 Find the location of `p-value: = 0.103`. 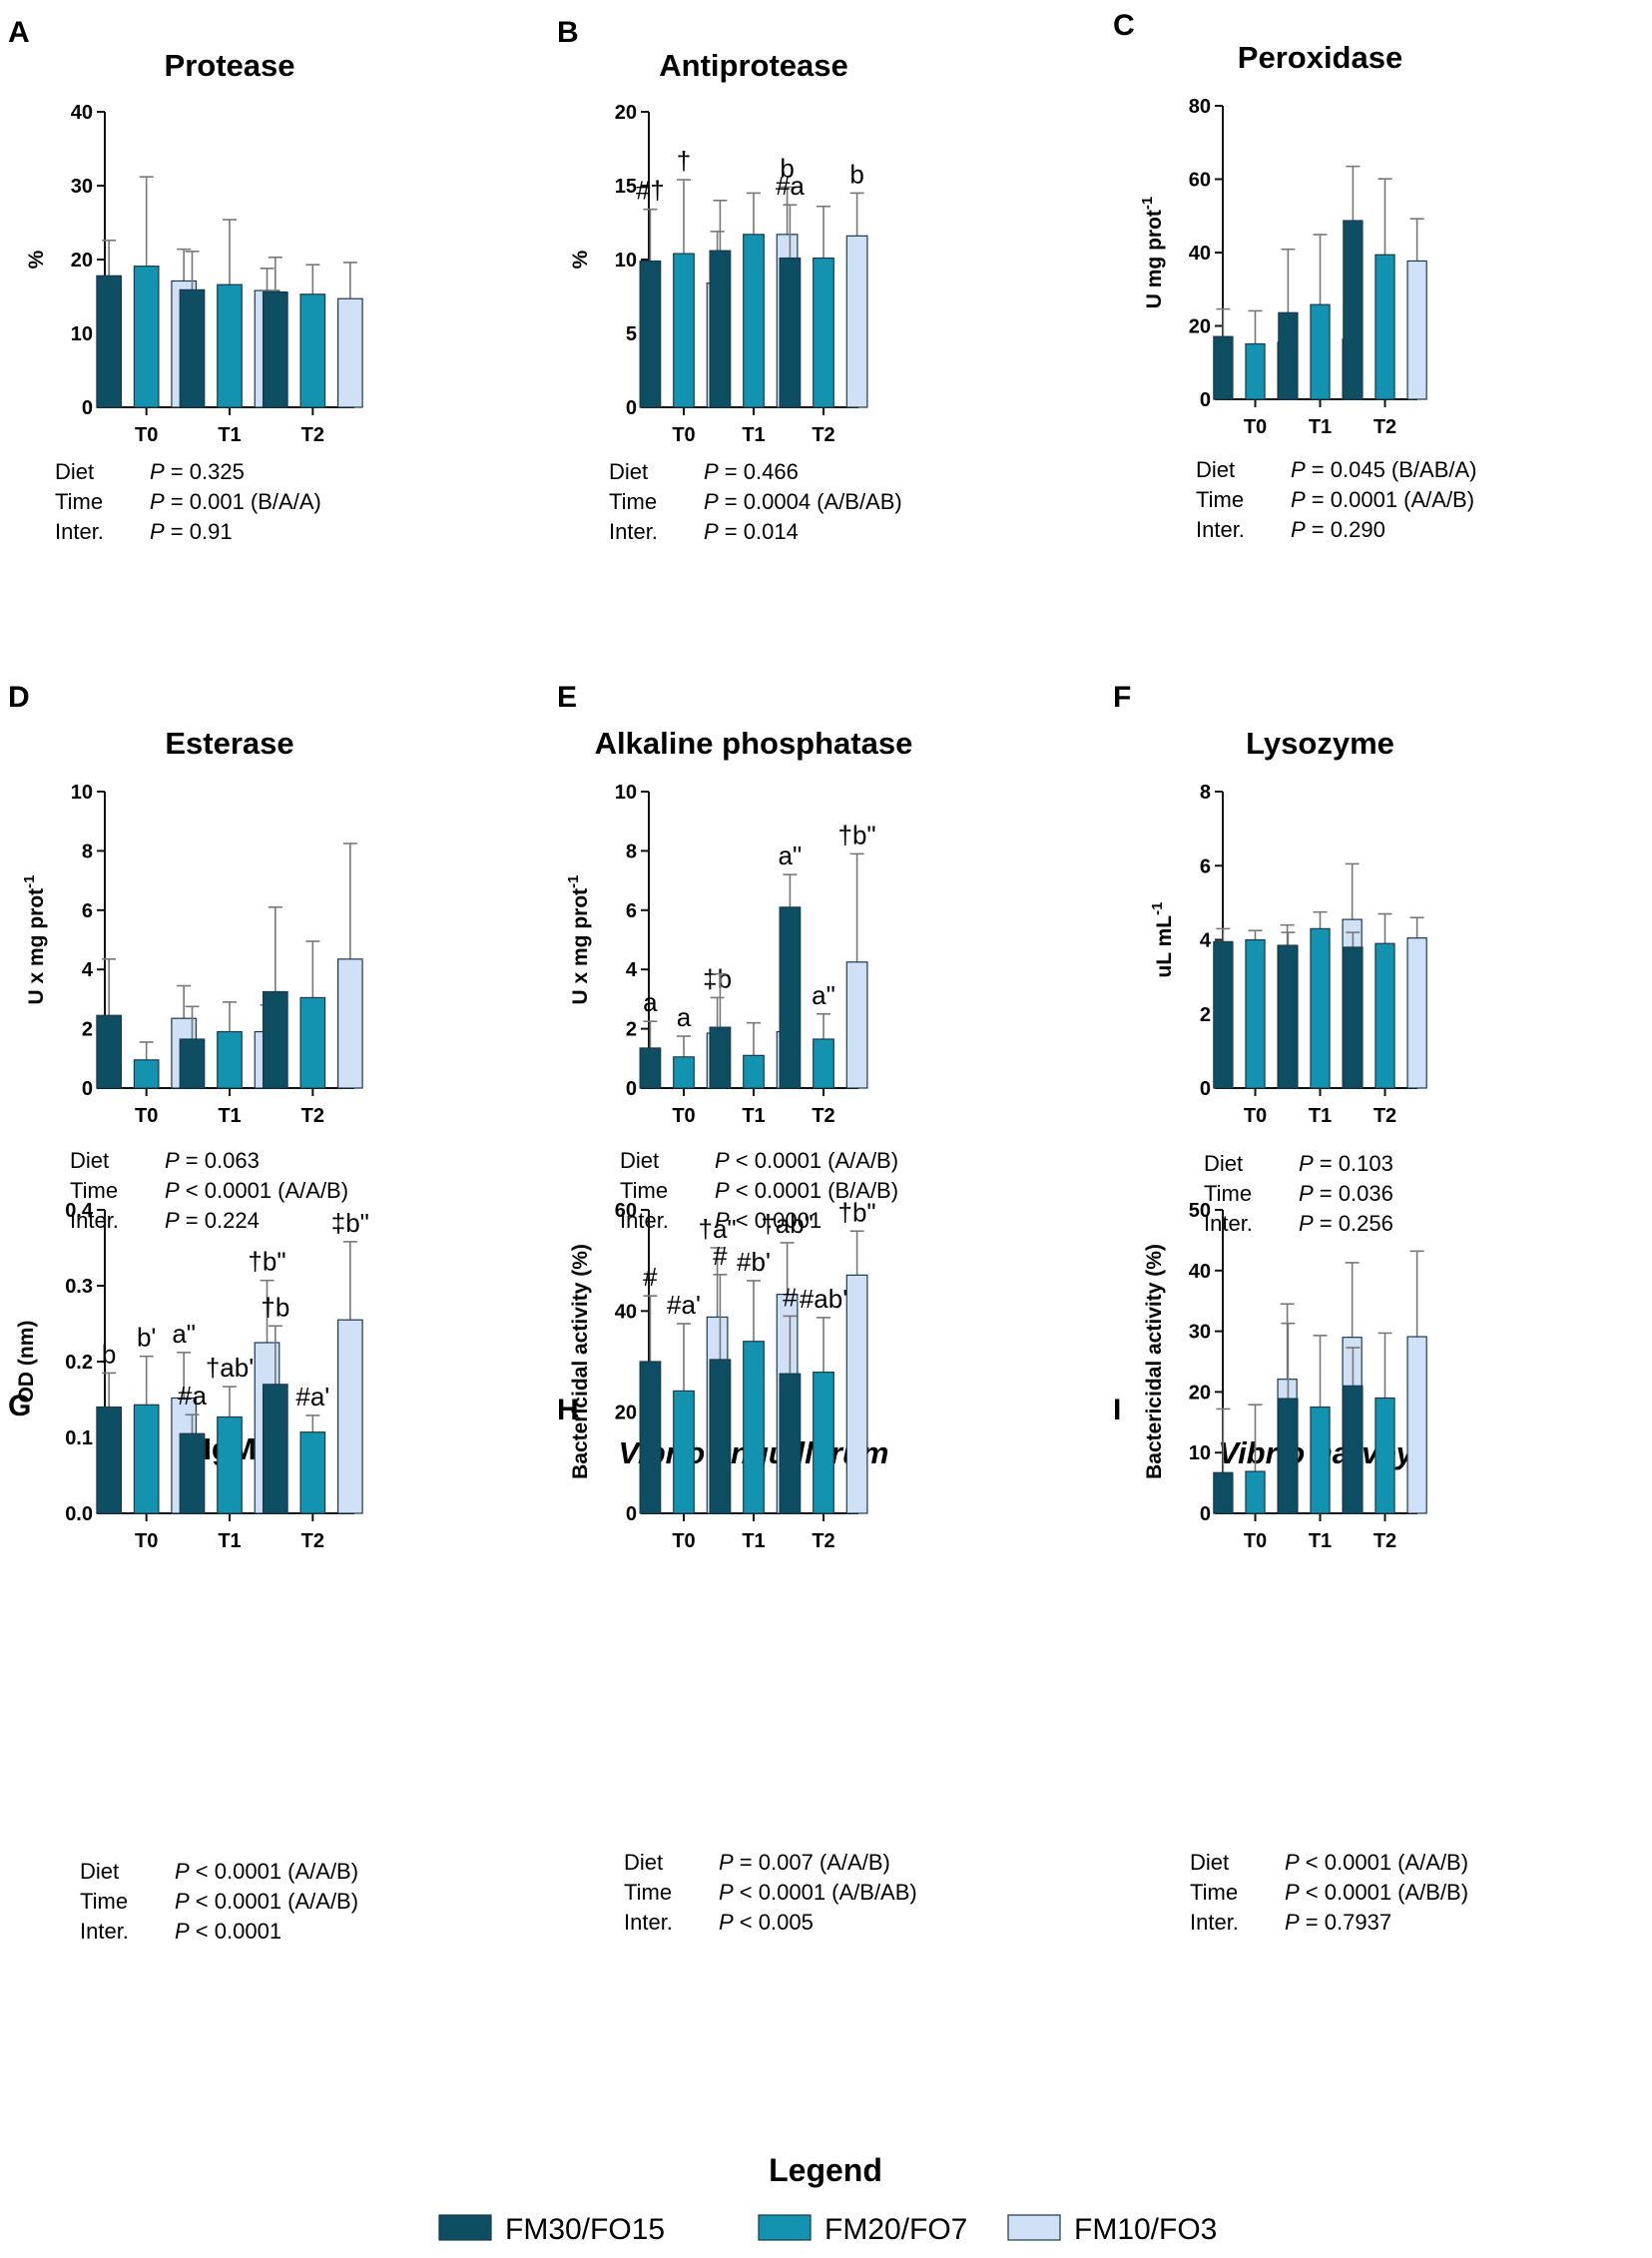

p-value: = 0.103 is located at coordinates (1353, 1163).